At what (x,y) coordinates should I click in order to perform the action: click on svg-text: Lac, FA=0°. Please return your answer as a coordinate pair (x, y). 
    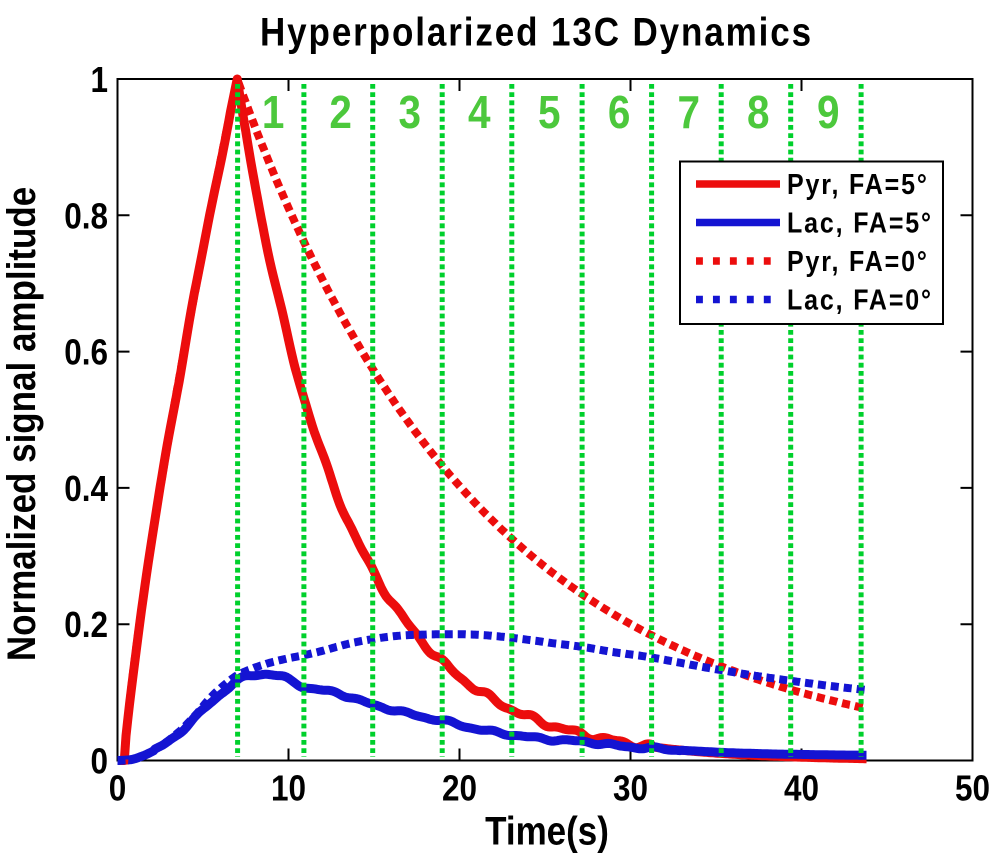
    Looking at the image, I should click on (860, 300).